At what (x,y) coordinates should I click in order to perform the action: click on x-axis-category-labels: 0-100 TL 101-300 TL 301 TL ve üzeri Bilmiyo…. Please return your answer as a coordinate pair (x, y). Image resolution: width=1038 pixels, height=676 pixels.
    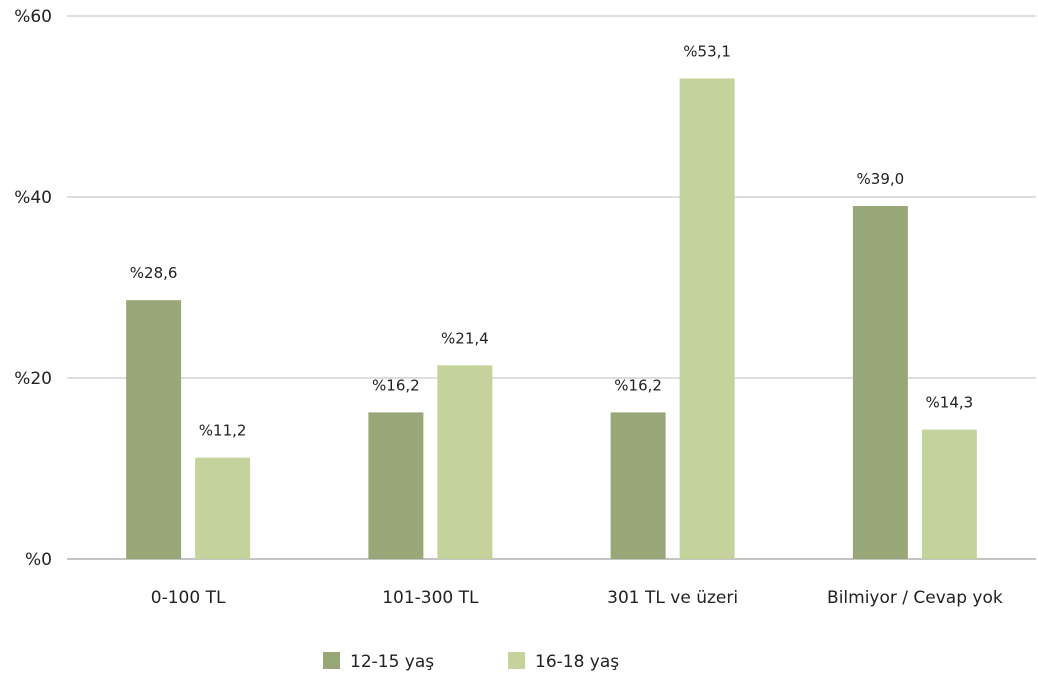
    Looking at the image, I should click on (577, 598).